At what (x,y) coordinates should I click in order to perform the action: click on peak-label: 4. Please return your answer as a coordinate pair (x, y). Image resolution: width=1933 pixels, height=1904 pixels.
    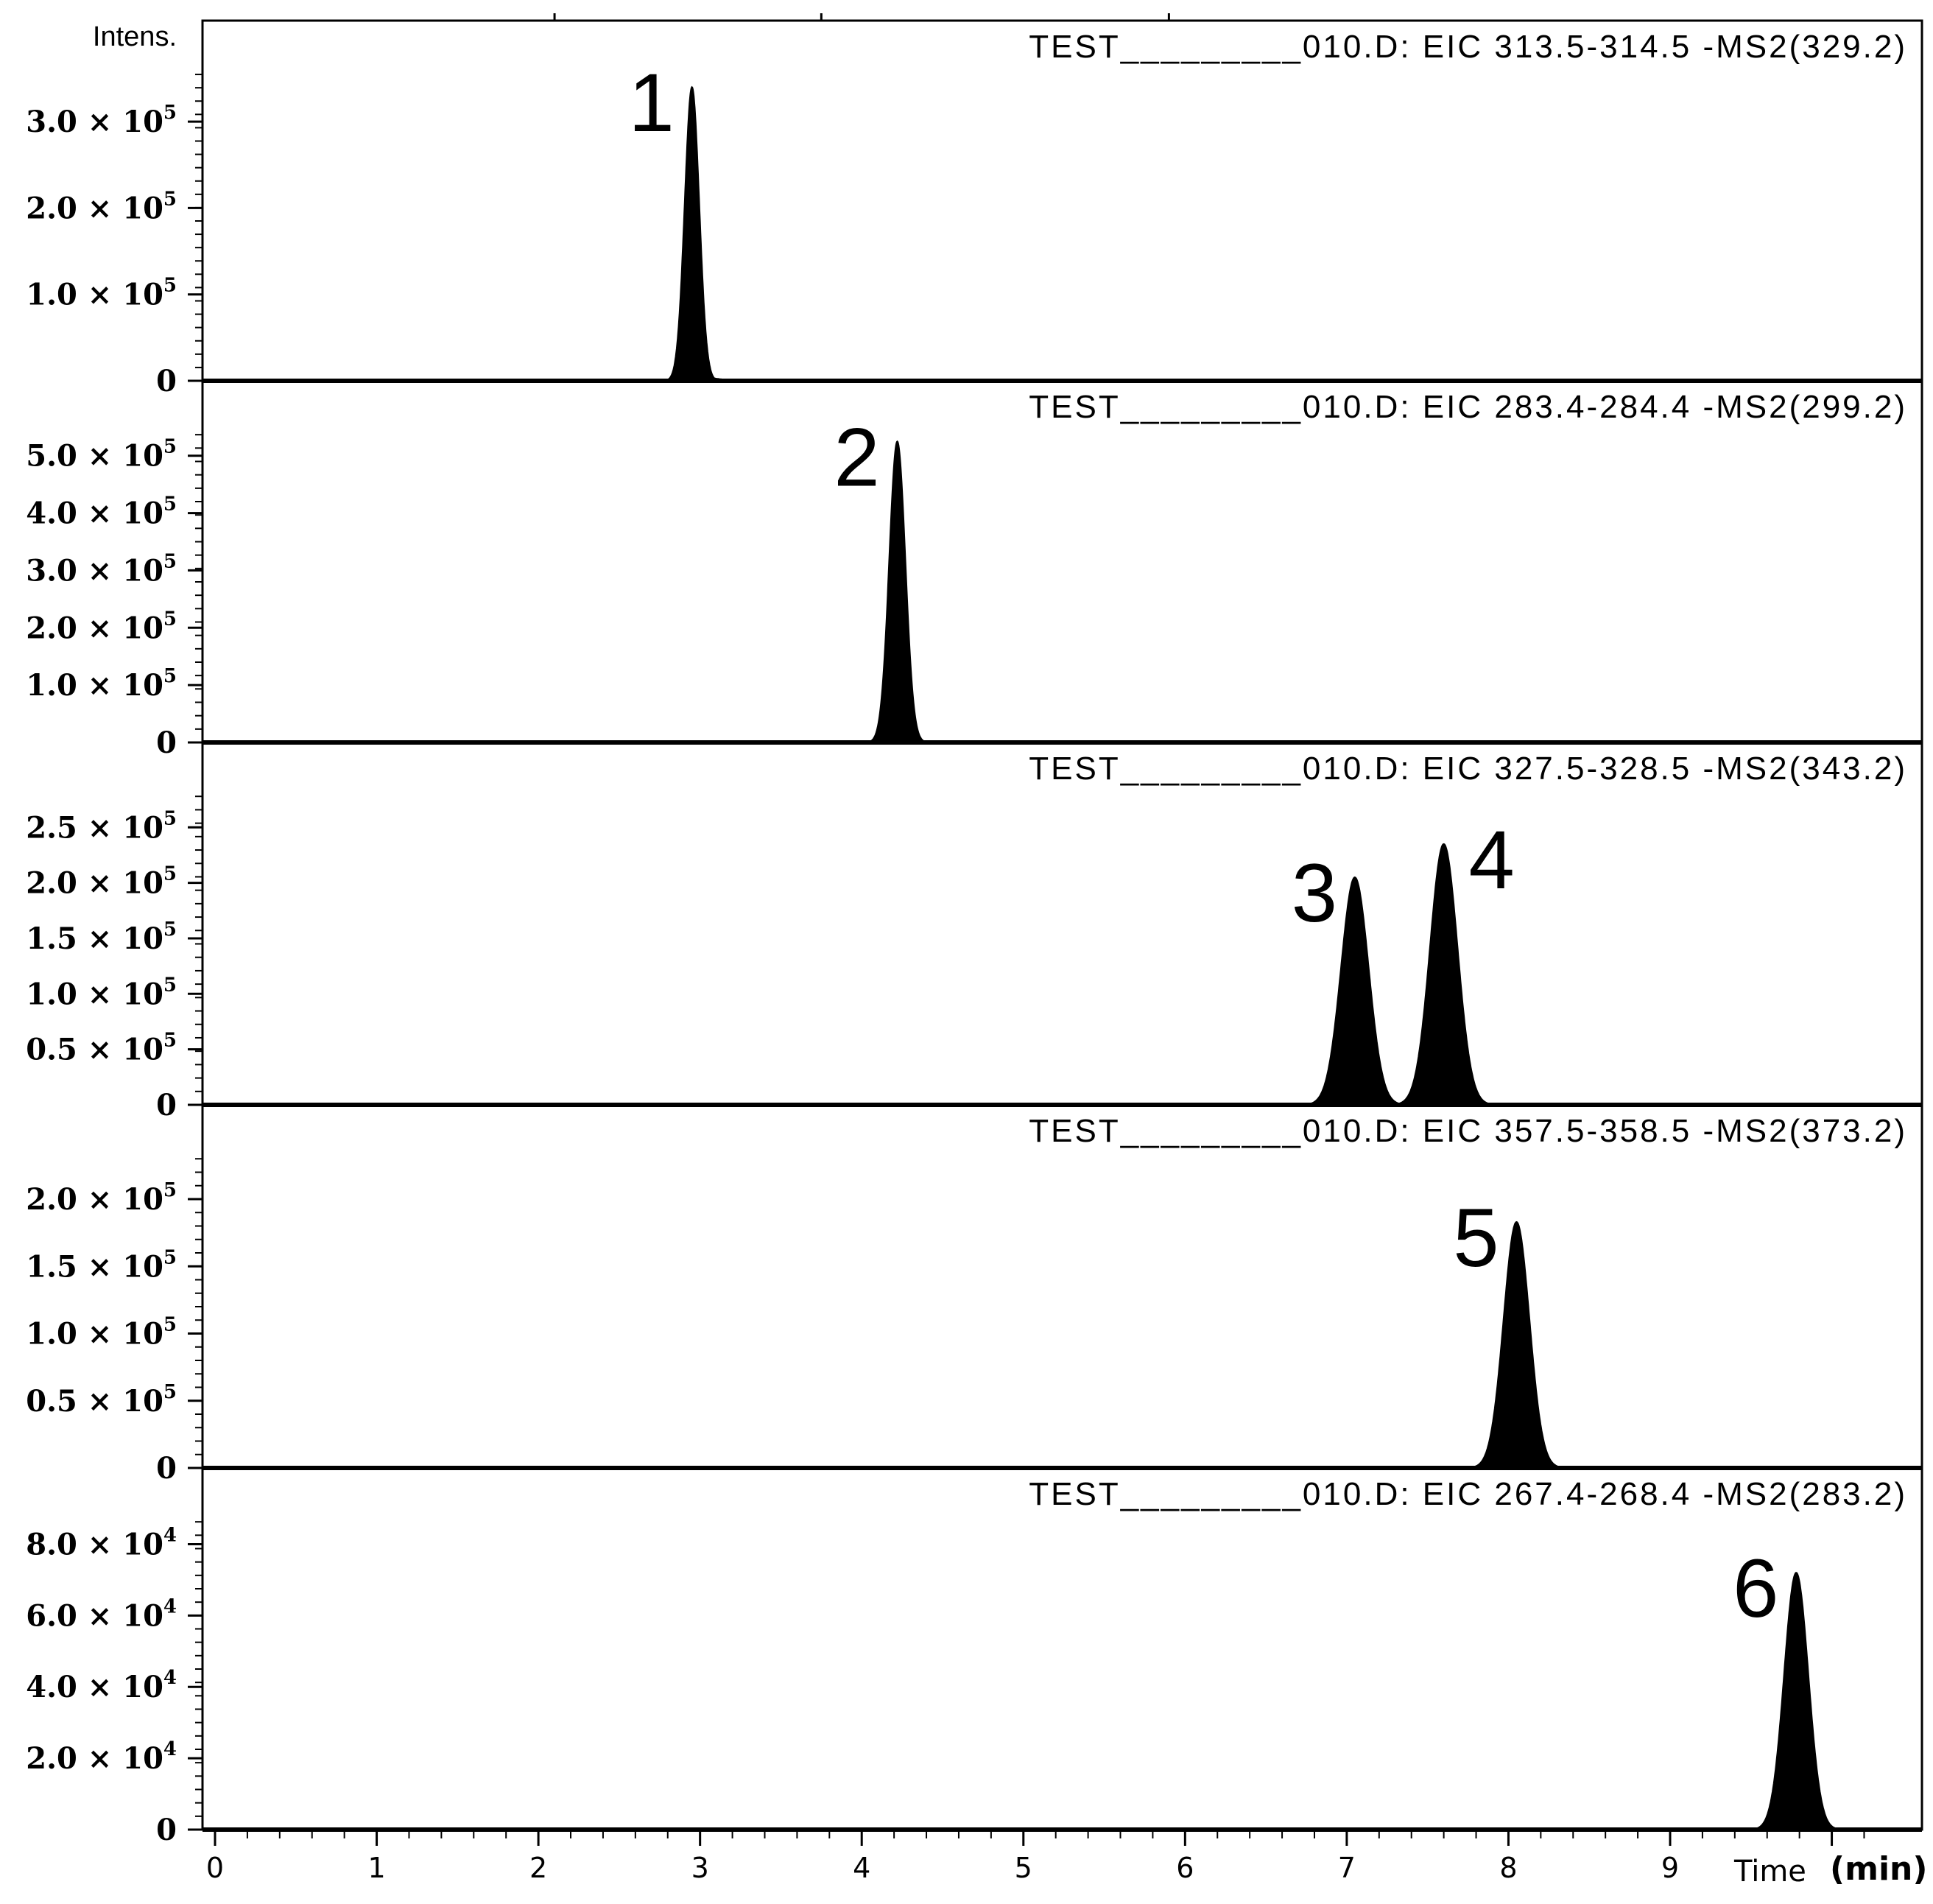
    Looking at the image, I should click on (1491, 860).